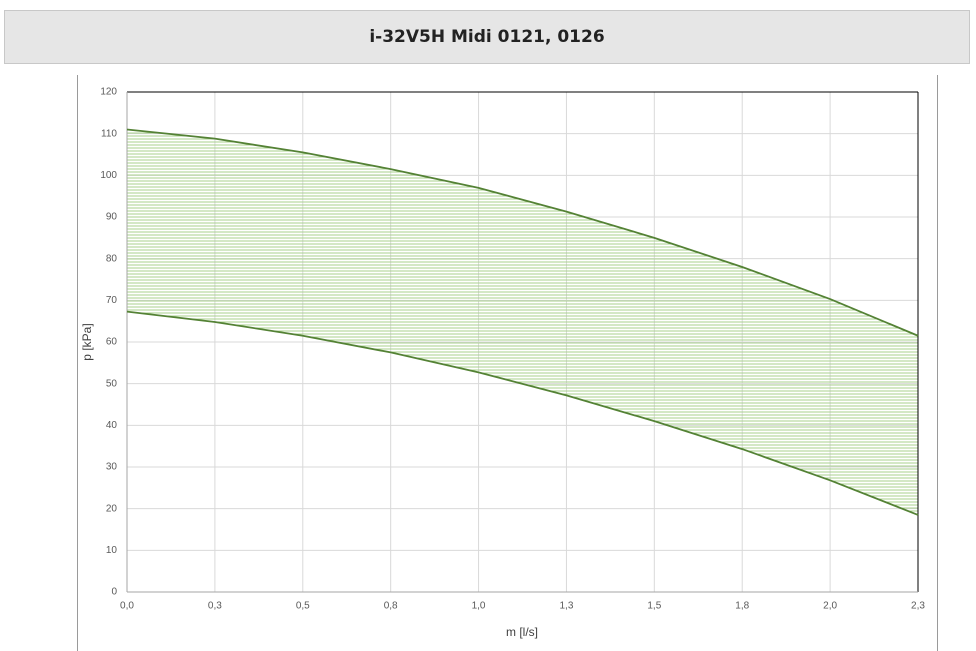 The image size is (976, 651). I want to click on y-tick-label: 20, so click(112, 508).